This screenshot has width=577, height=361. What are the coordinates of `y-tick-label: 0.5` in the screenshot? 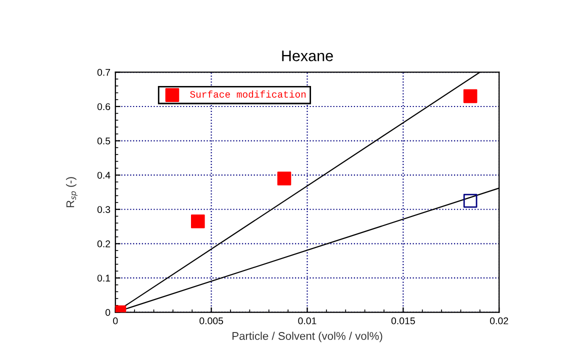 It's located at (103, 141).